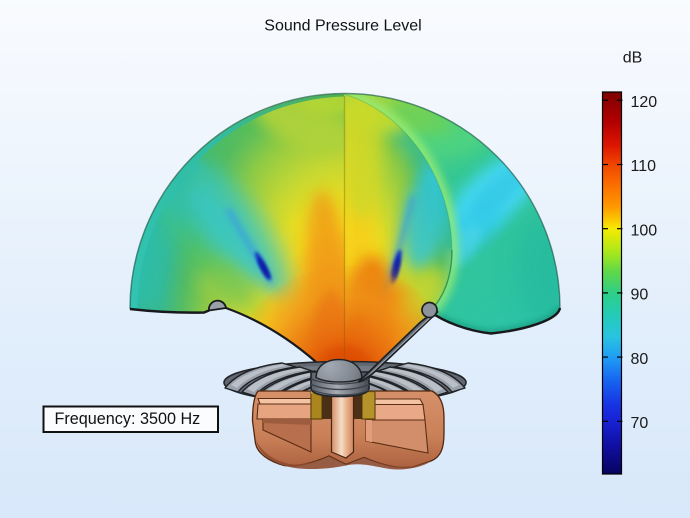 The image size is (690, 518). Describe the element at coordinates (633, 58) in the screenshot. I see `svg-text: dB` at that location.